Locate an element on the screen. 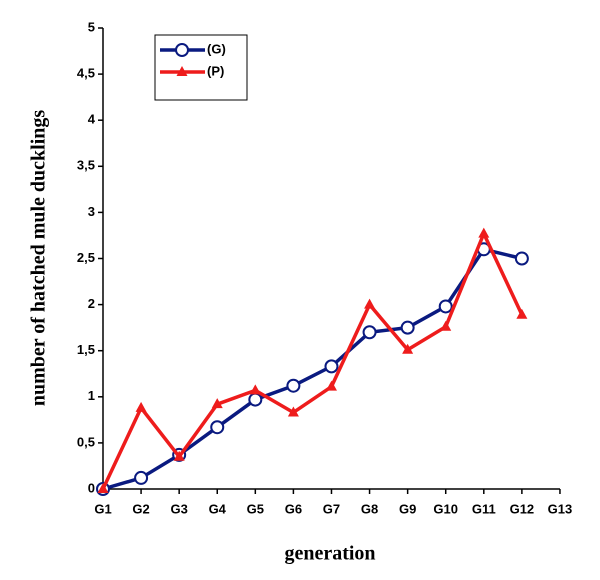 The width and height of the screenshot is (600, 580). x-axis-label: generation is located at coordinates (329, 554).